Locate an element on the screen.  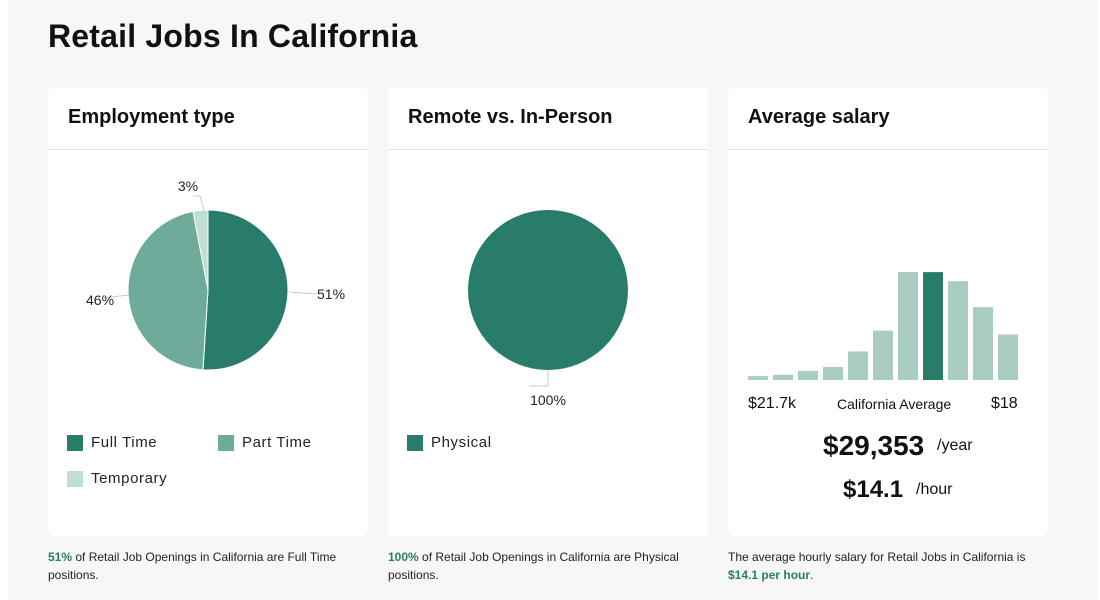
hourly-unit: /hour is located at coordinates (934, 489).